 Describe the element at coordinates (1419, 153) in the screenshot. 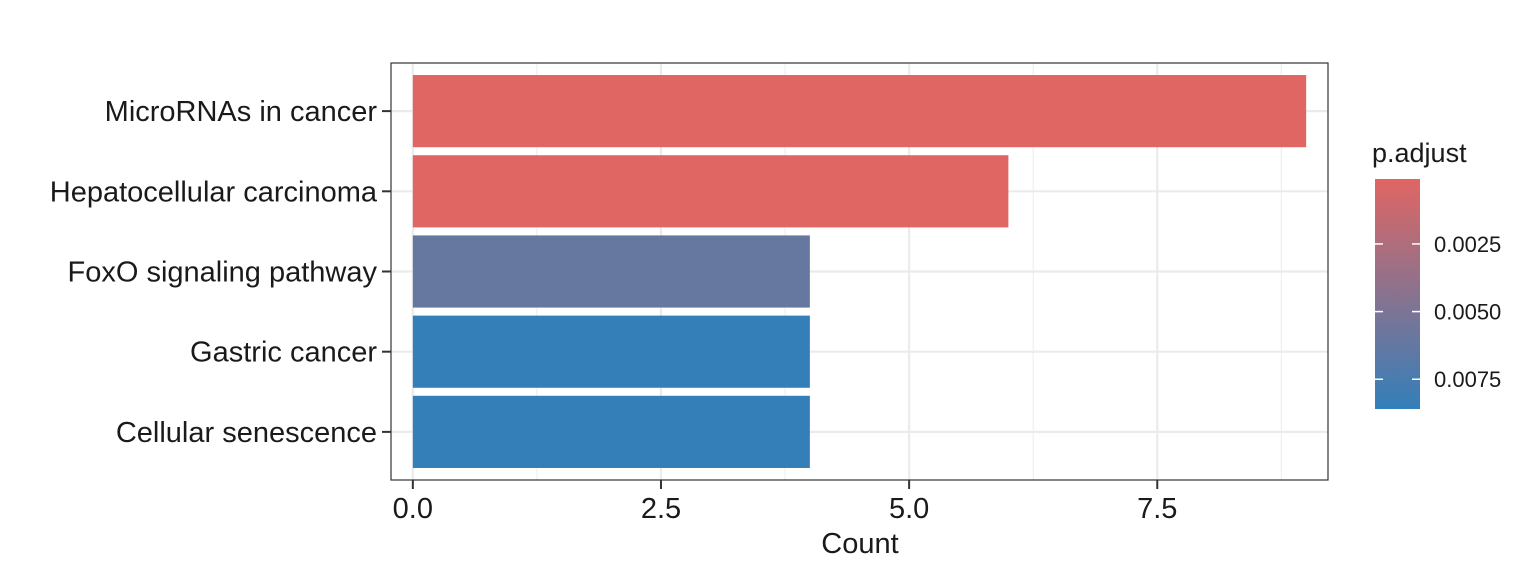

I see `legend-title: p.adjust` at that location.